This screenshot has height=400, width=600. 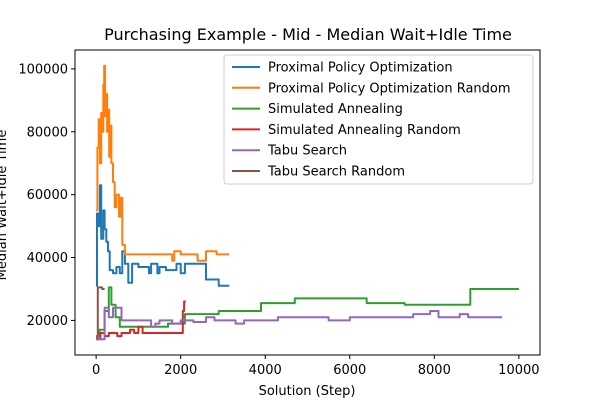 What do you see at coordinates (47, 258) in the screenshot?
I see `y-tick-label-1: 40000` at bounding box center [47, 258].